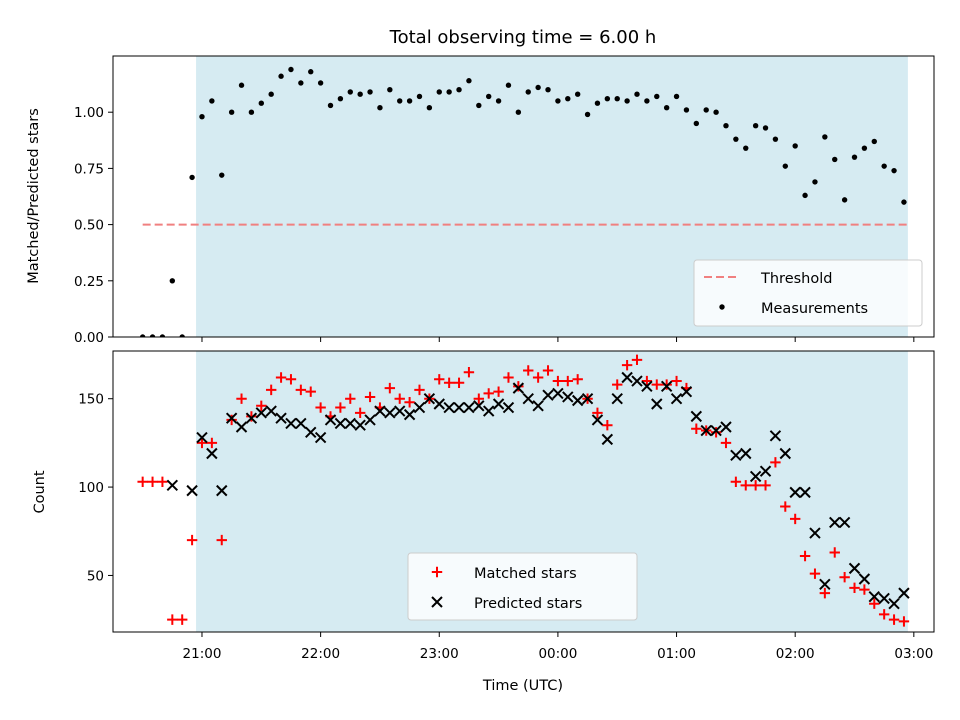  I want to click on x-tick-label: 22:00, so click(320, 654).